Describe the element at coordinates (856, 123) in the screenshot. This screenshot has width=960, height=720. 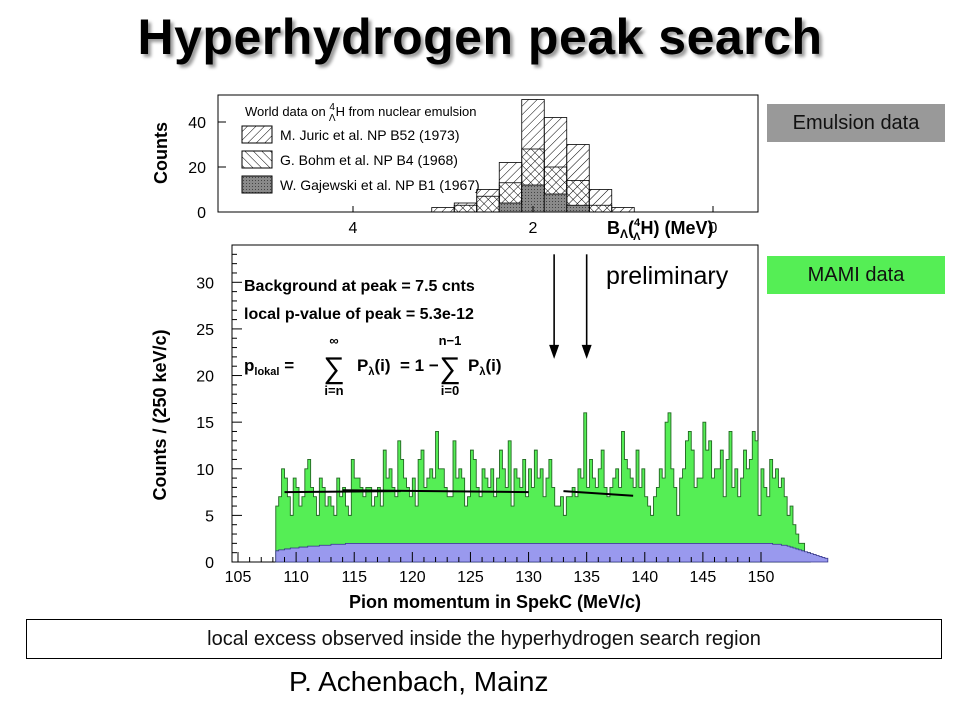
I see `emulsion-data-tag: Emulsion data` at that location.